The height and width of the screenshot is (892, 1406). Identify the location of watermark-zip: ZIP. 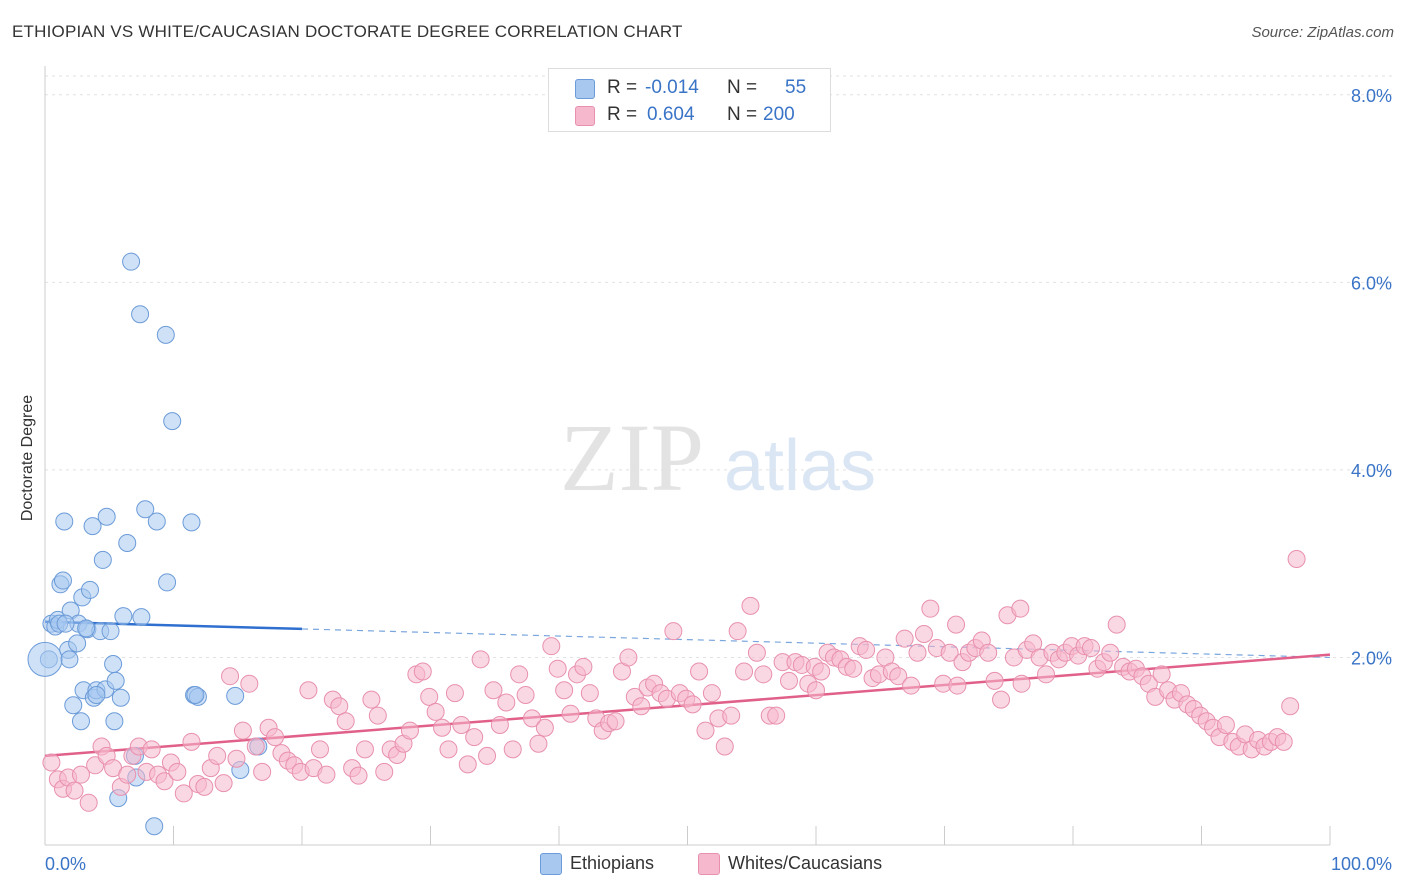
(632, 457).